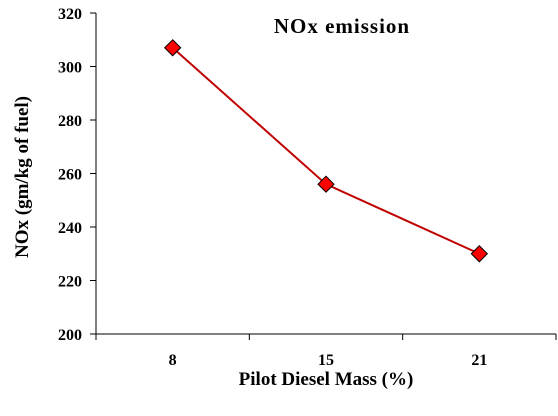 The image size is (558, 416). What do you see at coordinates (70, 175) in the screenshot?
I see `y-tick-label: 260` at bounding box center [70, 175].